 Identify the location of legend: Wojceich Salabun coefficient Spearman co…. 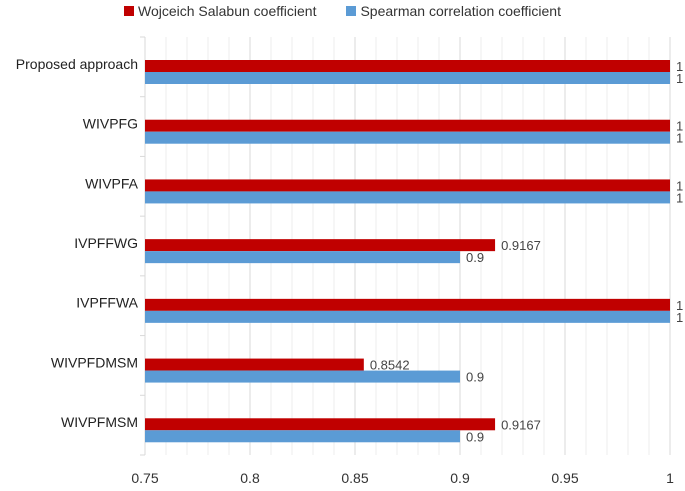
(342, 11).